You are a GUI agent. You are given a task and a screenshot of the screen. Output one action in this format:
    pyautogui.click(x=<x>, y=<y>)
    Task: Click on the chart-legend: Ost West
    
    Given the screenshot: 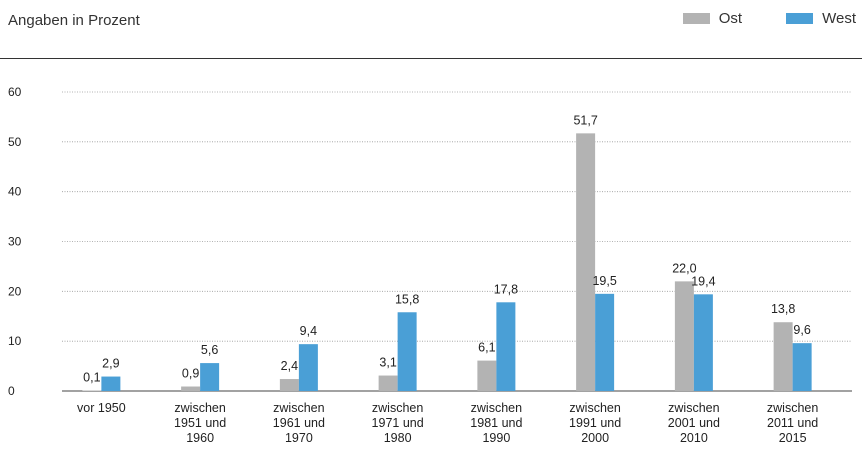 What is the action you would take?
    pyautogui.click(x=769, y=18)
    